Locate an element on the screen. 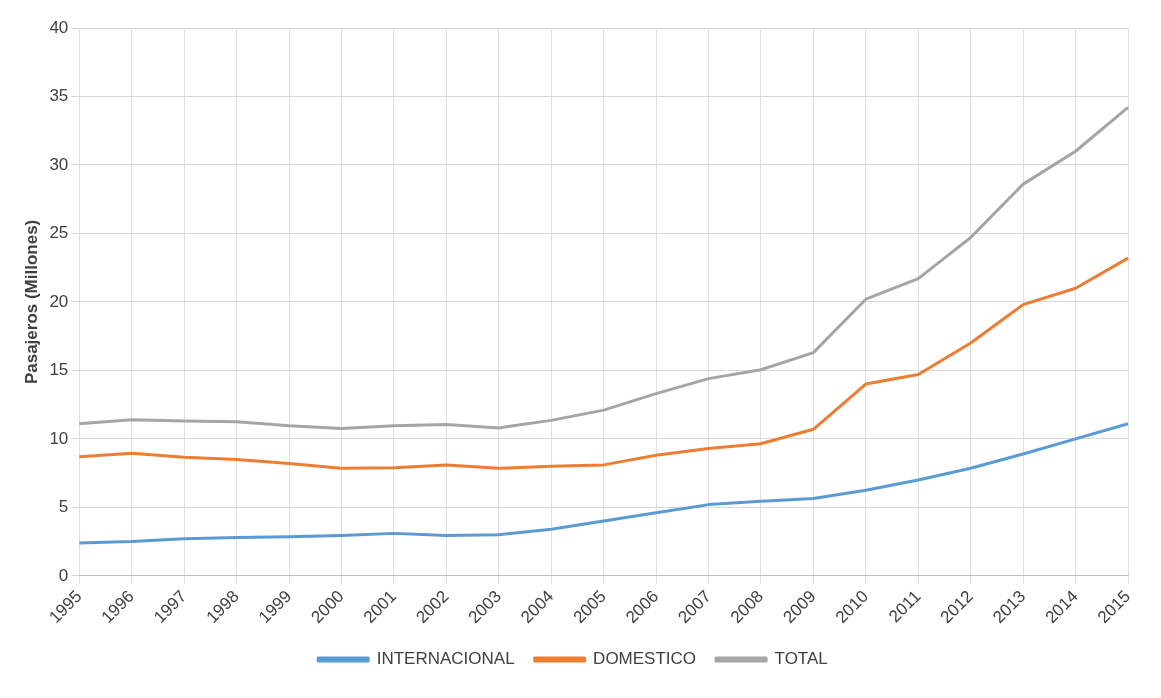 Image resolution: width=1161 pixels, height=698 pixels. y-tick-label: 40 is located at coordinates (59, 27).